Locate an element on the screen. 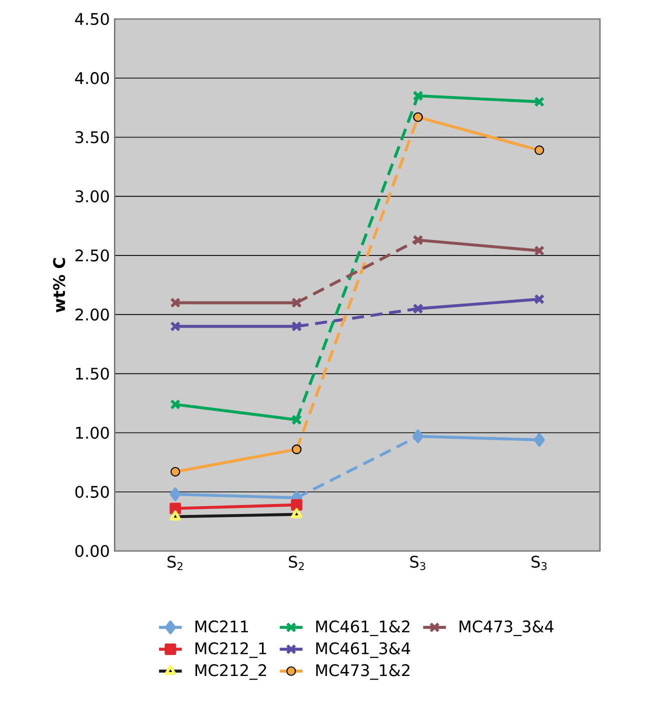  legend-label: MC212_2 is located at coordinates (231, 672).